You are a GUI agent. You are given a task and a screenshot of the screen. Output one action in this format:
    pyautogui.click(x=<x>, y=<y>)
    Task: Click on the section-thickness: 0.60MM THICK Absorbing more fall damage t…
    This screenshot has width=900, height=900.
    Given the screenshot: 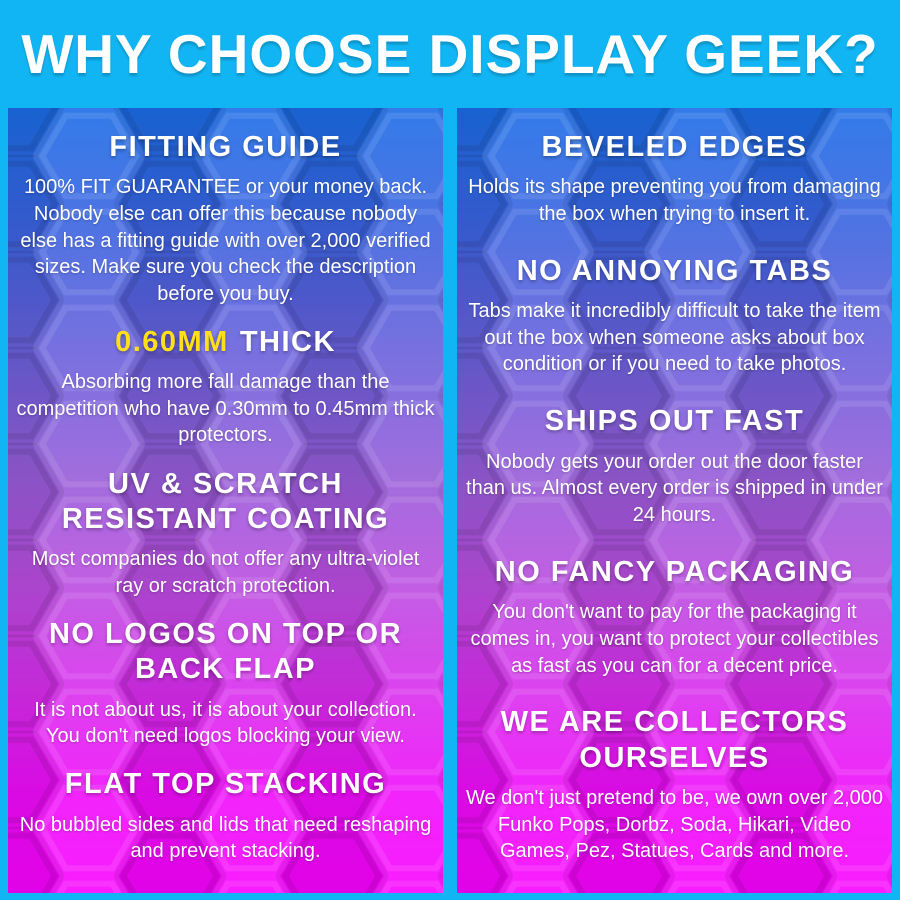 What is the action you would take?
    pyautogui.click(x=225, y=387)
    